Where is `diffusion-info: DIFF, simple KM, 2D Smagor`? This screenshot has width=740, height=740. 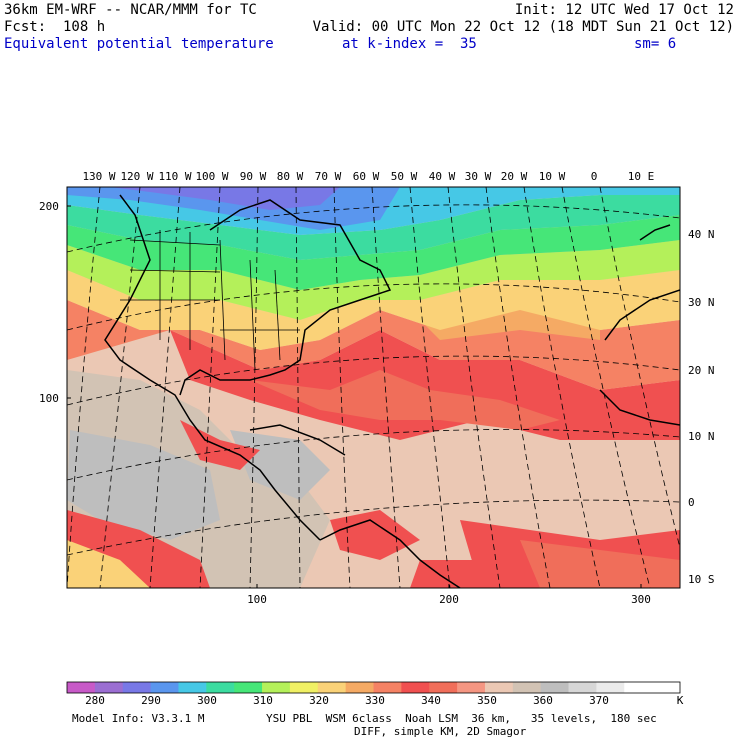 diffusion-info: DIFF, simple KM, 2D Smagor is located at coordinates (440, 731).